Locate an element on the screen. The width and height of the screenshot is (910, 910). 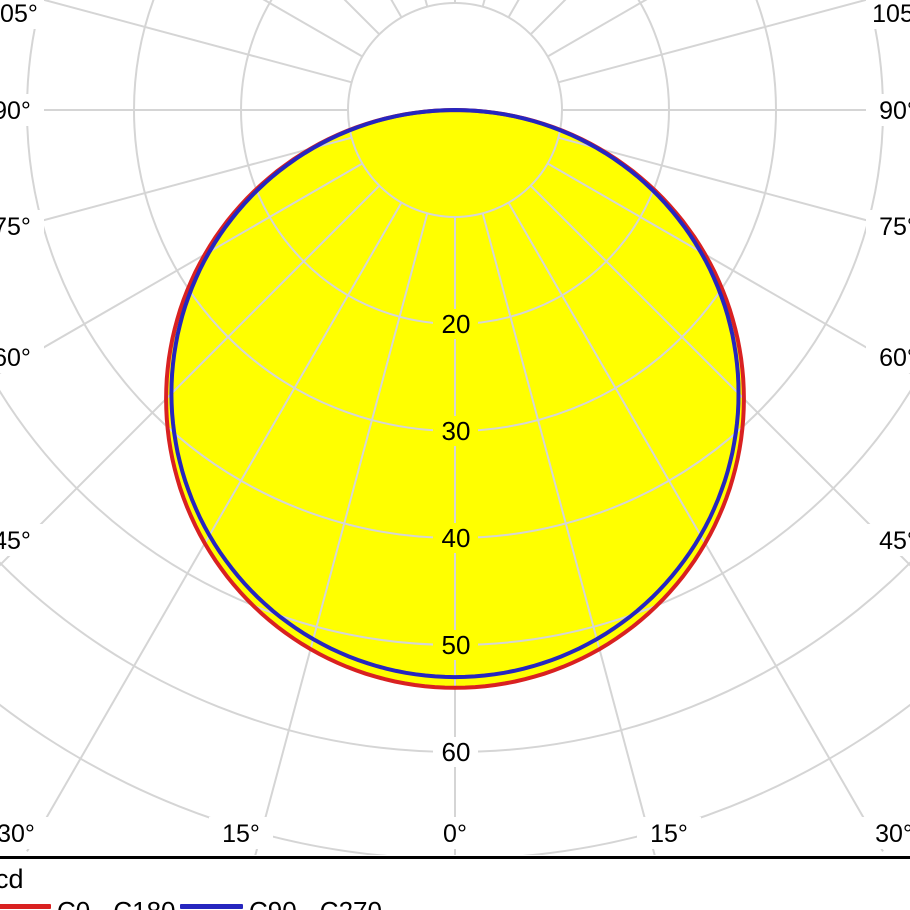
legend-label-c0-c180: C0 - C180 is located at coordinates (116, 903).